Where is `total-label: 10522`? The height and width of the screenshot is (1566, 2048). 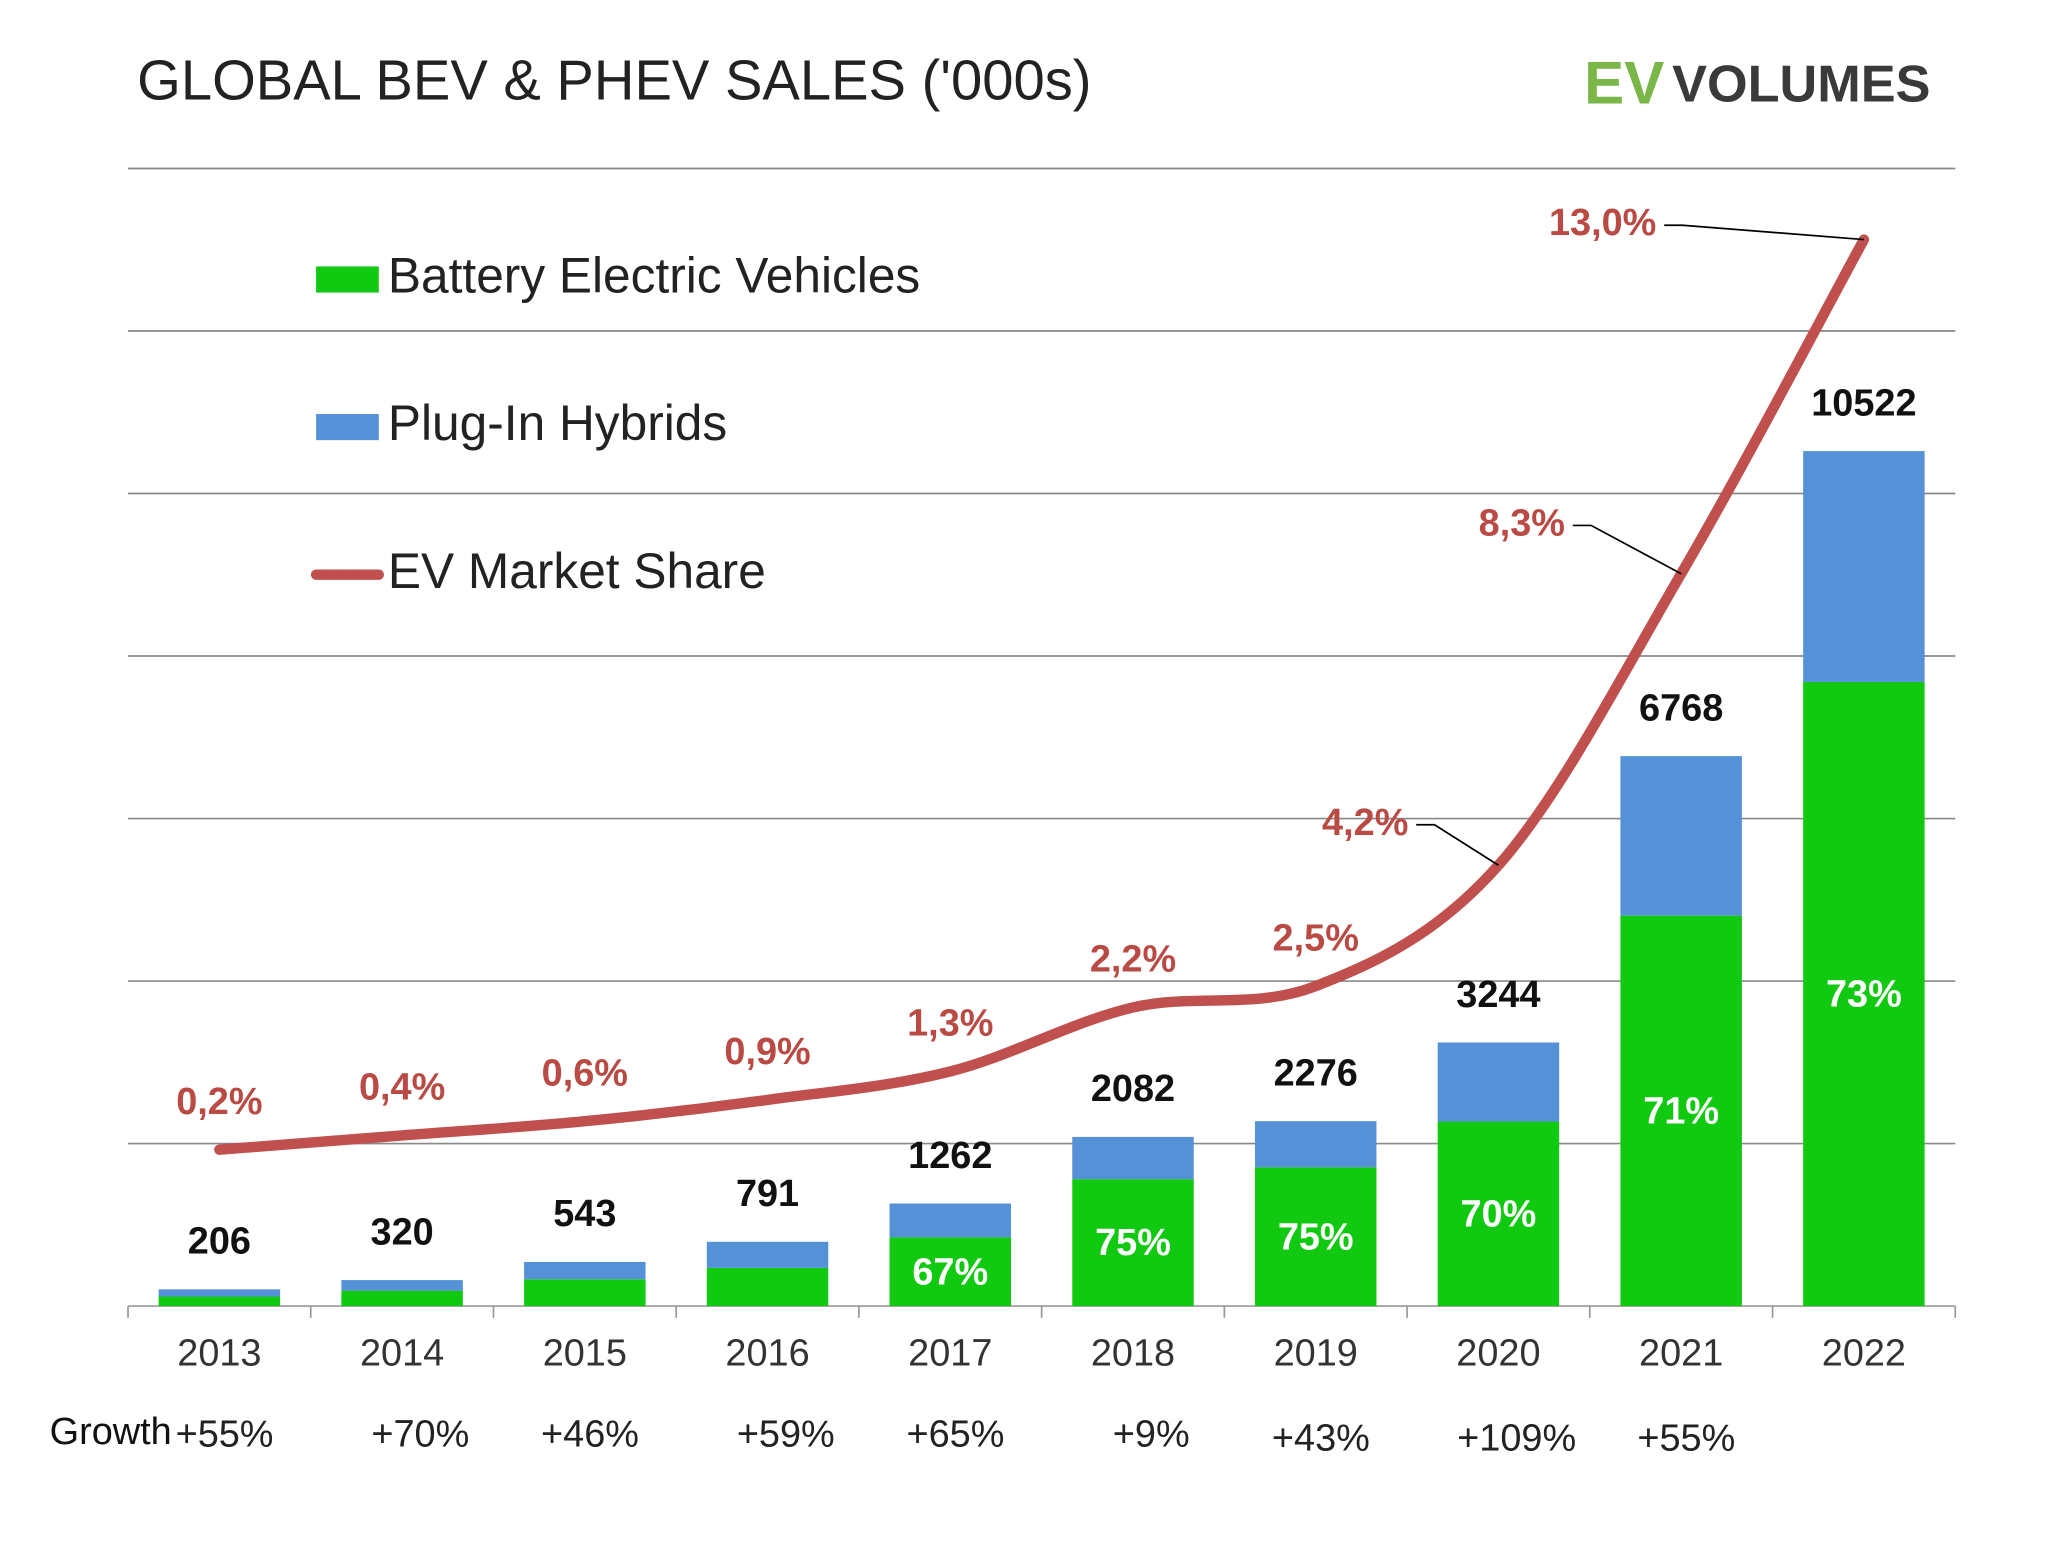 total-label: 10522 is located at coordinates (1863, 403).